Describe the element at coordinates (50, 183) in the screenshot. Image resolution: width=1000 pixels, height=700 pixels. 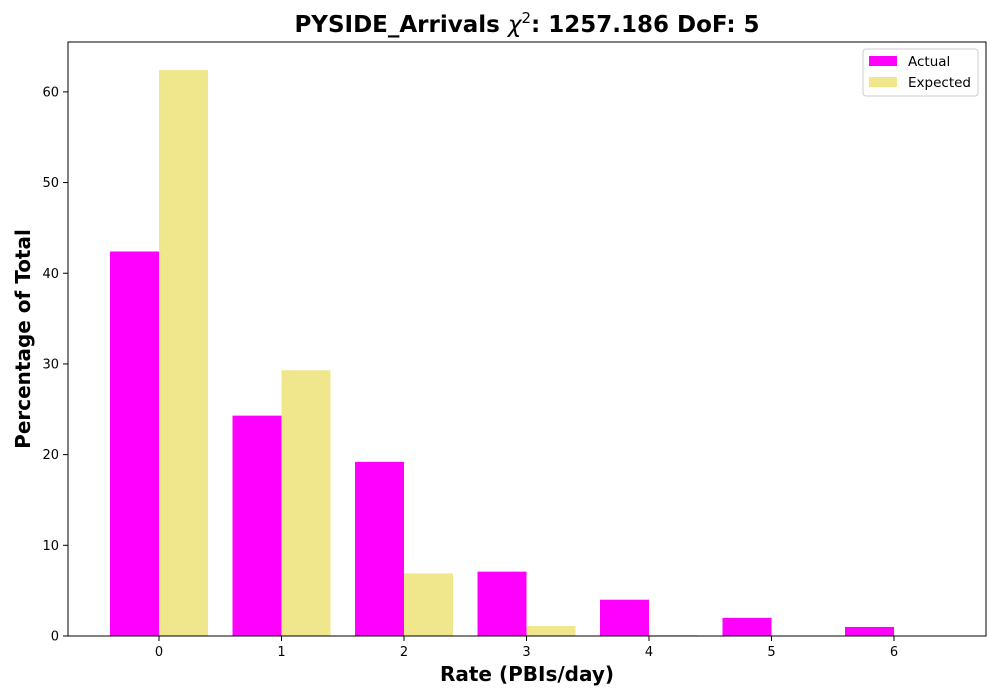
I see `y-tick-label-50: 50` at that location.